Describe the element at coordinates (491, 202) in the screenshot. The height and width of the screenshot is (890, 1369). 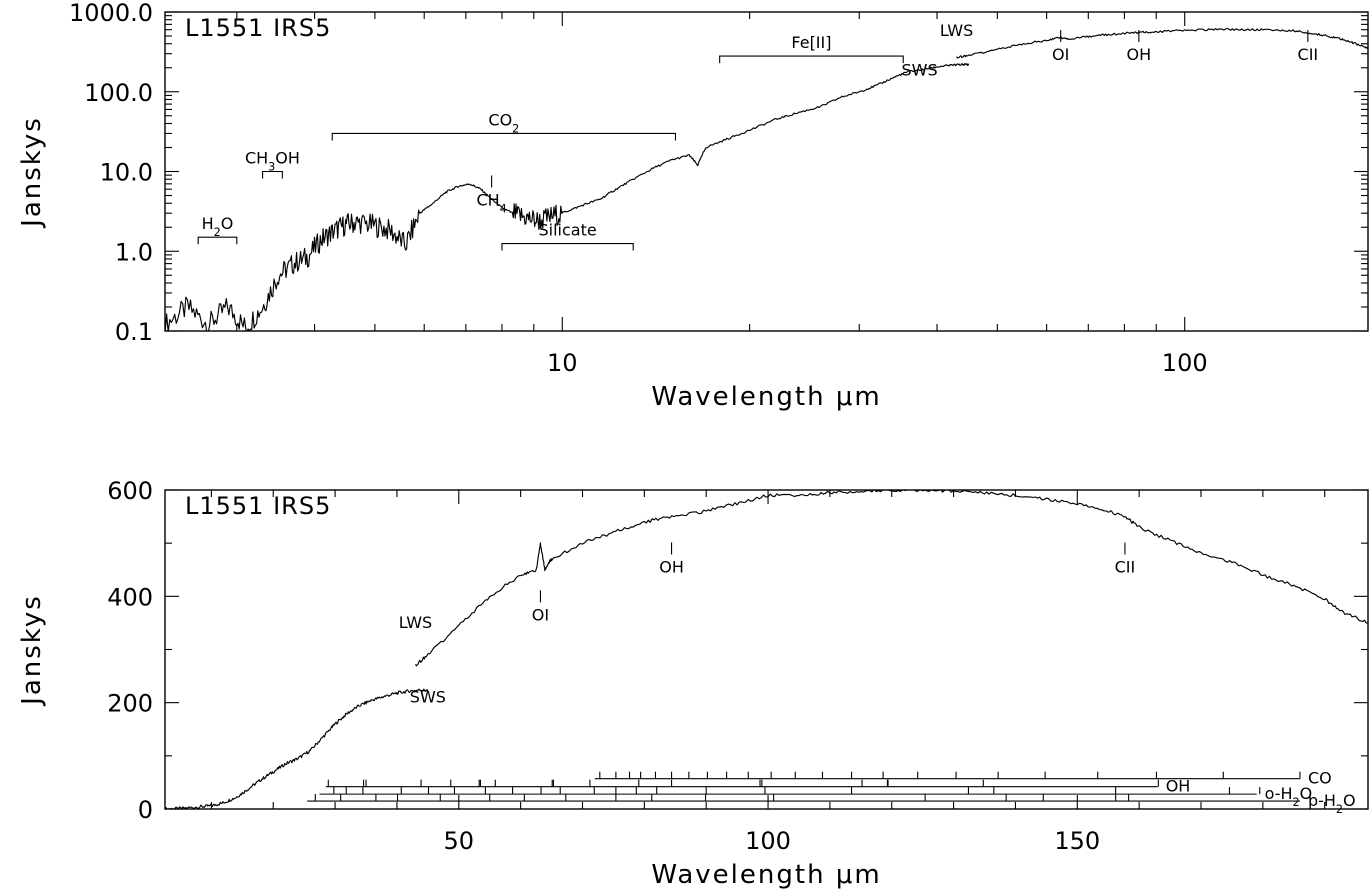
I see `feature-label: CH4` at that location.